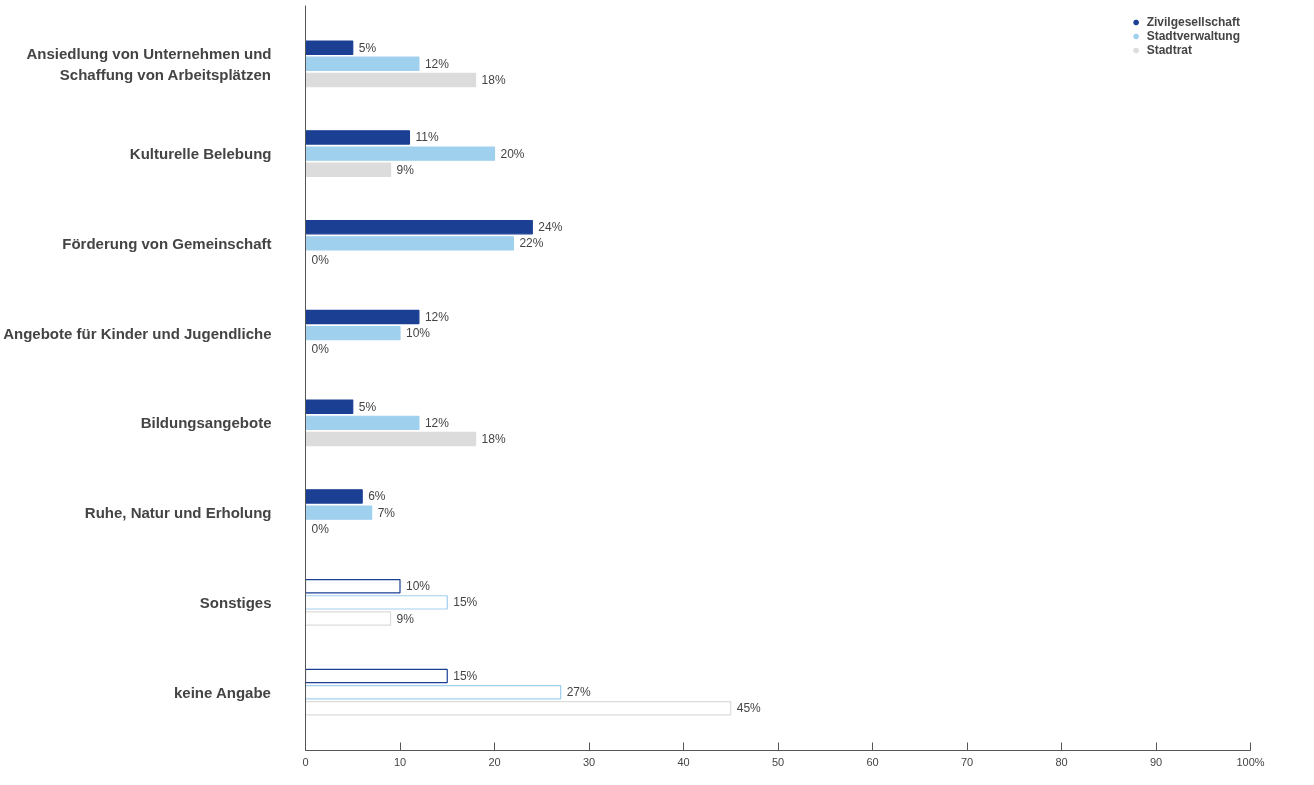 The width and height of the screenshot is (1314, 785). Describe the element at coordinates (386, 512) in the screenshot. I see `data-label: 7%` at that location.